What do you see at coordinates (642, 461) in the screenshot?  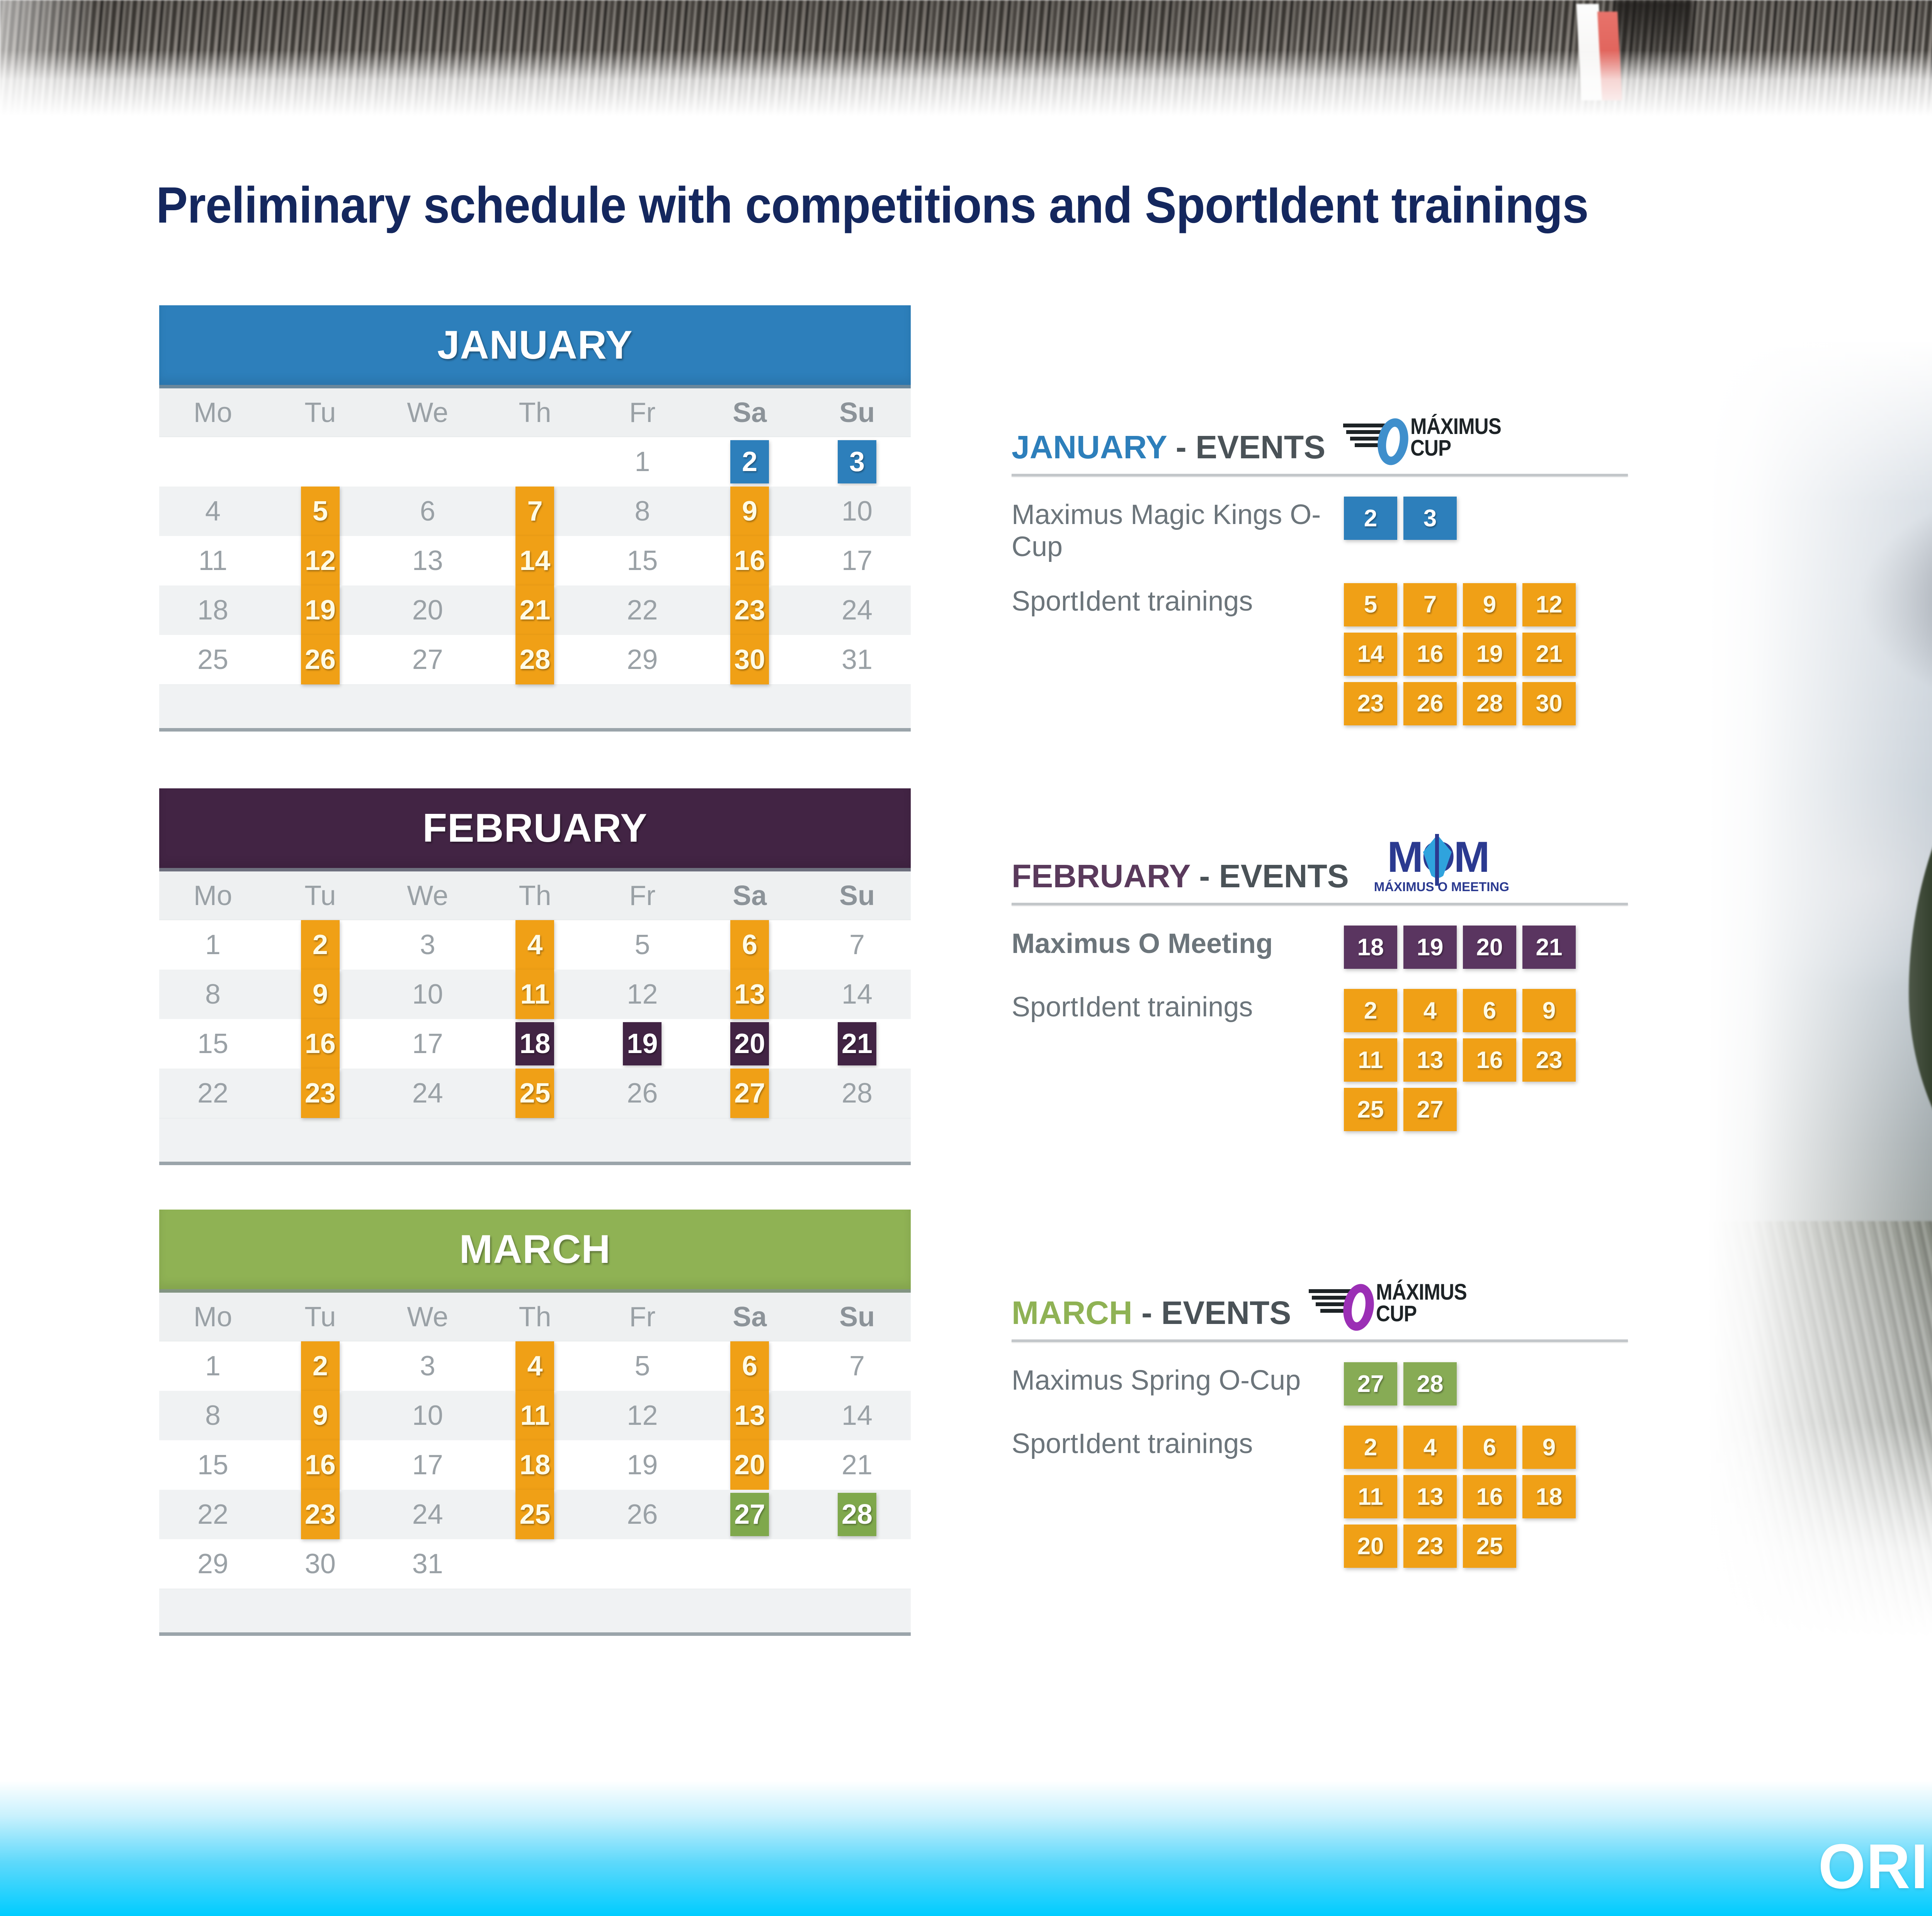 I see `day-cell: 1` at bounding box center [642, 461].